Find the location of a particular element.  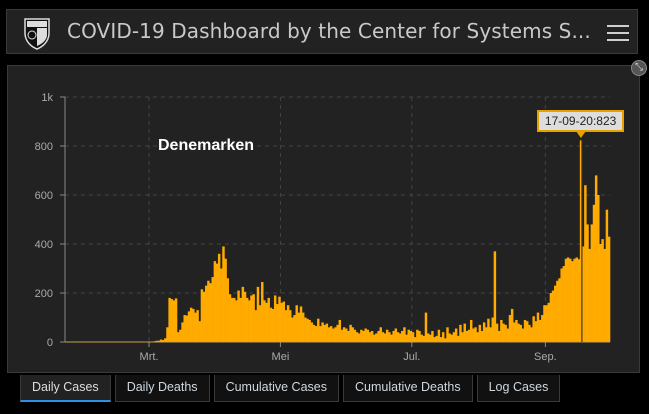

collapse-expand-icon: ⤡ is located at coordinates (639, 68).